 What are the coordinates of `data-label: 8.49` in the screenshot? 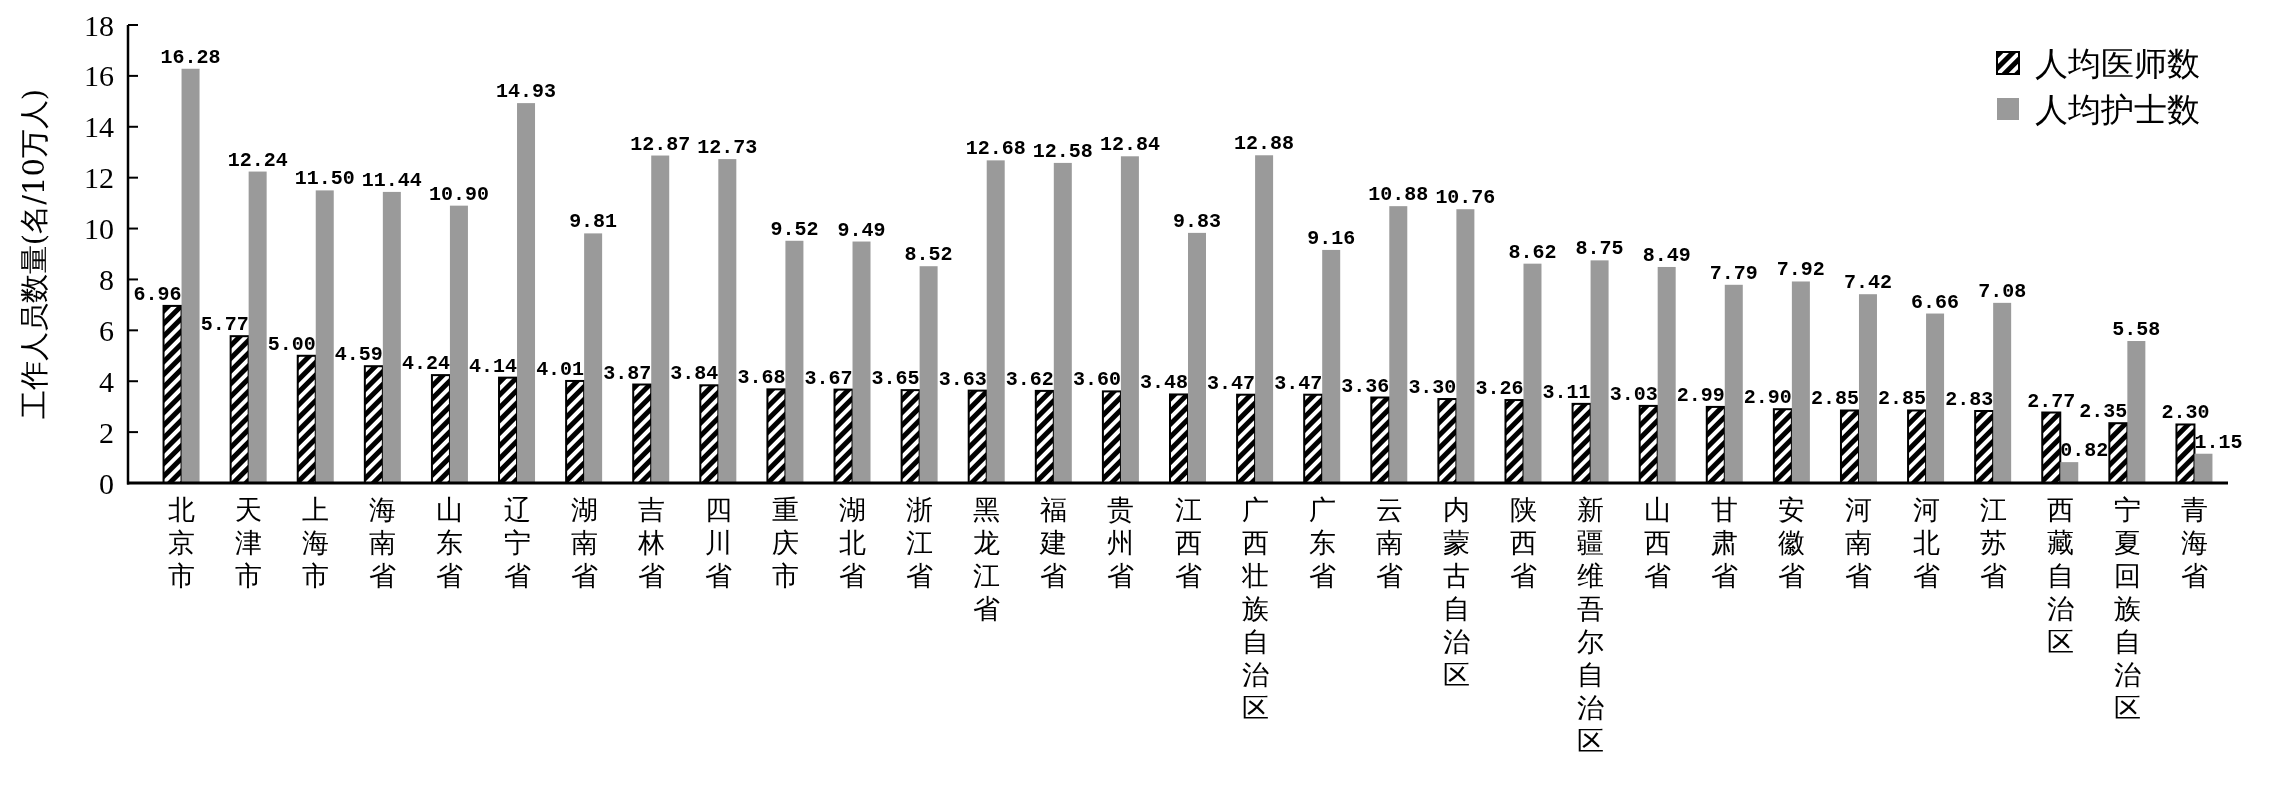 It's located at (1666, 255).